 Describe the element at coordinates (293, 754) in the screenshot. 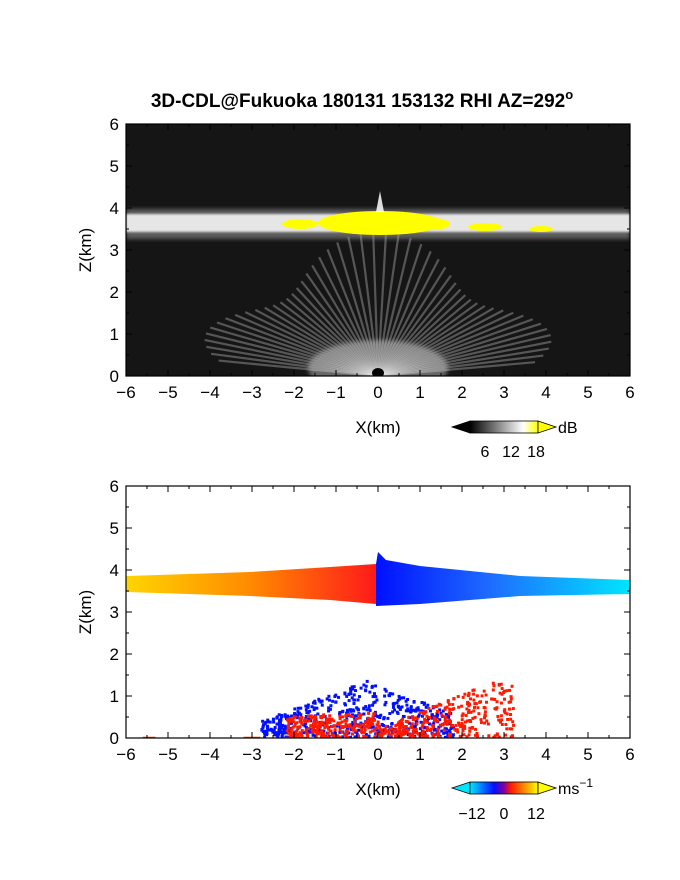

I see `x-tick-label: −2` at that location.